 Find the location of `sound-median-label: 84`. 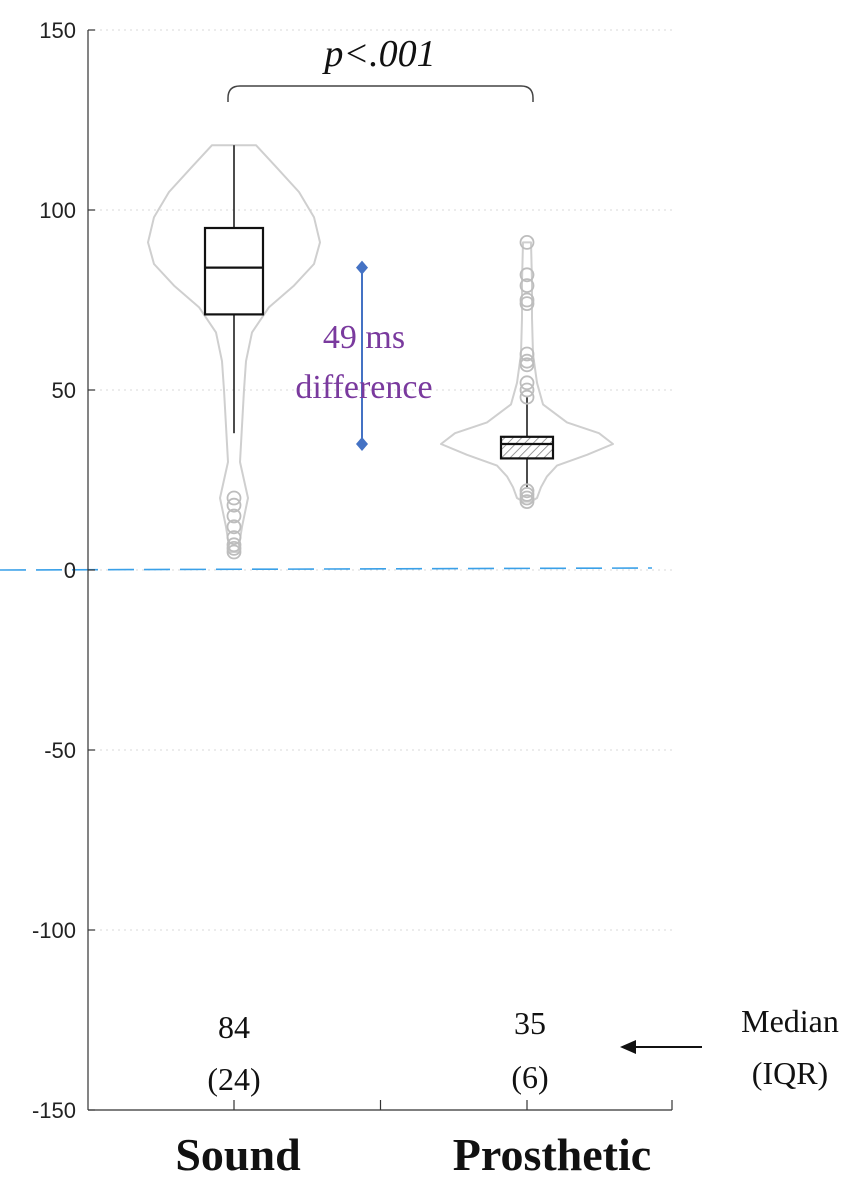

sound-median-label: 84 is located at coordinates (234, 1027).